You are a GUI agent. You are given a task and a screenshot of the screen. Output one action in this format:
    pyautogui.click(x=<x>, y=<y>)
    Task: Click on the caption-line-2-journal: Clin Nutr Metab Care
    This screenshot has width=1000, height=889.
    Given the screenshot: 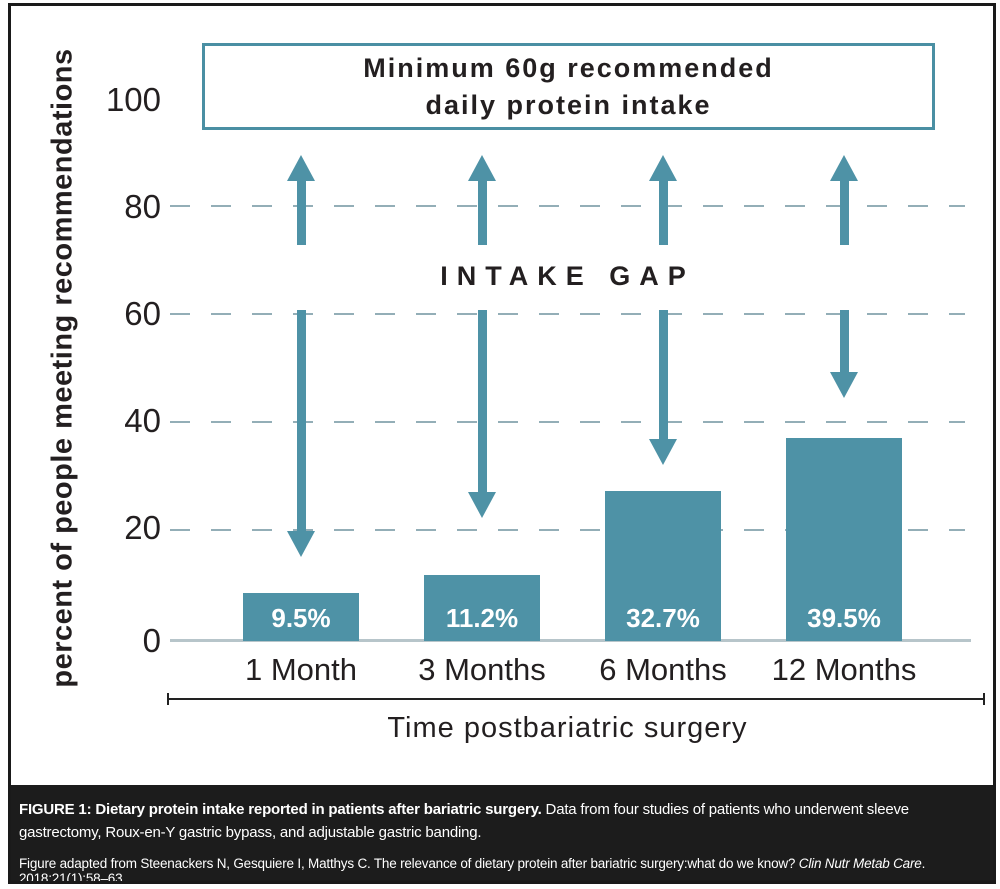 What is the action you would take?
    pyautogui.click(x=860, y=863)
    